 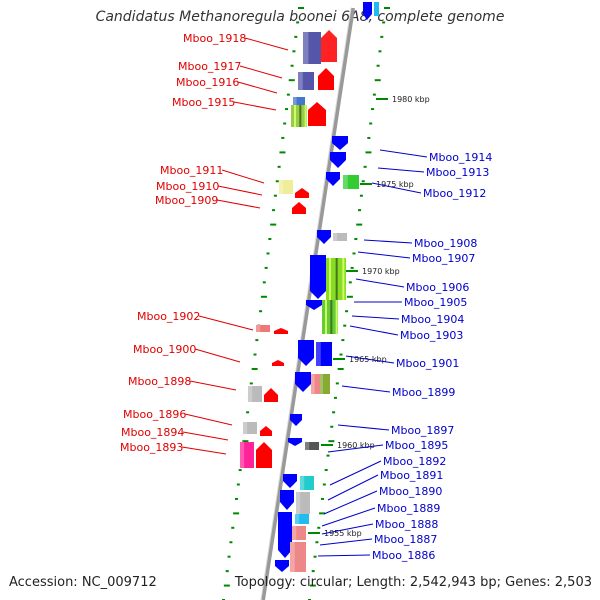 What do you see at coordinates (422, 430) in the screenshot?
I see `right-gene-label: Mboo_1897` at bounding box center [422, 430].